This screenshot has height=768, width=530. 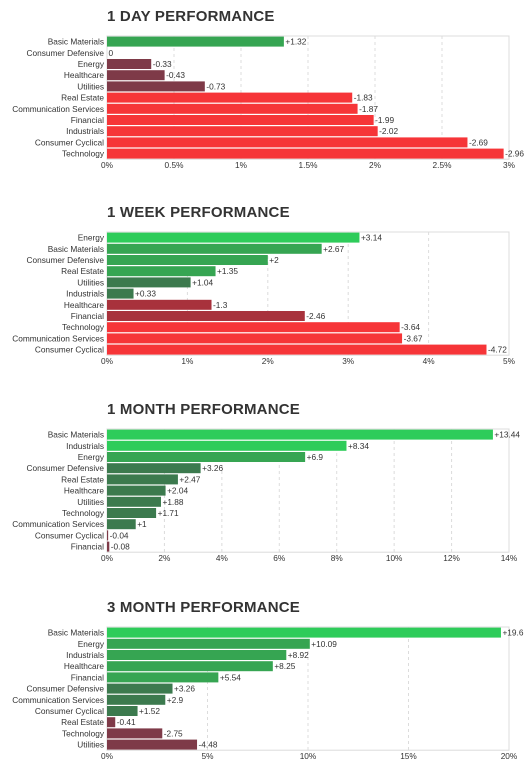 I want to click on data-label: -0.41, so click(x=126, y=722).